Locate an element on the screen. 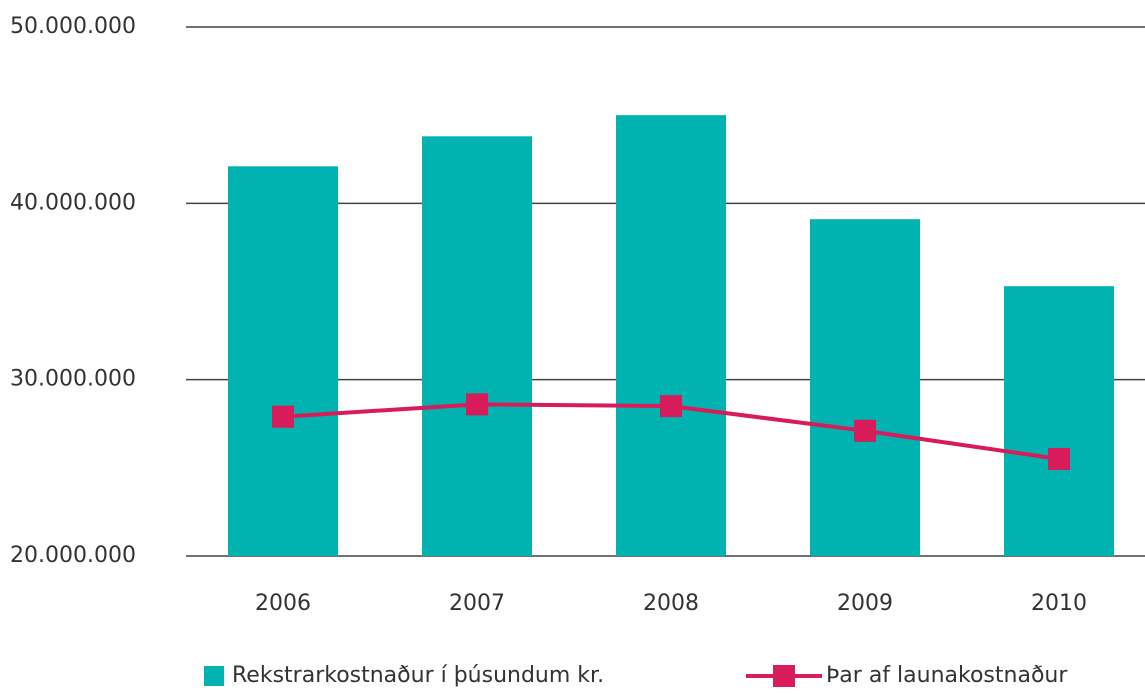 This screenshot has height=694, width=1145. x-tick-label: 2008 is located at coordinates (671, 603).